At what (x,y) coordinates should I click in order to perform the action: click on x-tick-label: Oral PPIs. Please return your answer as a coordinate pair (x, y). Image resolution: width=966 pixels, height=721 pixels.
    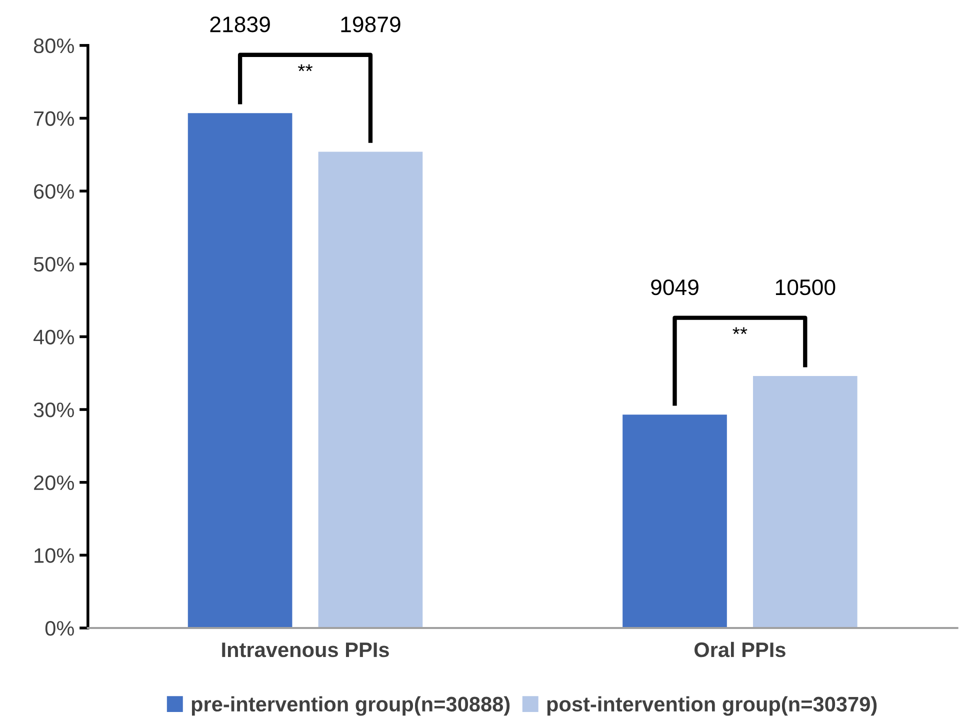
    Looking at the image, I should click on (740, 650).